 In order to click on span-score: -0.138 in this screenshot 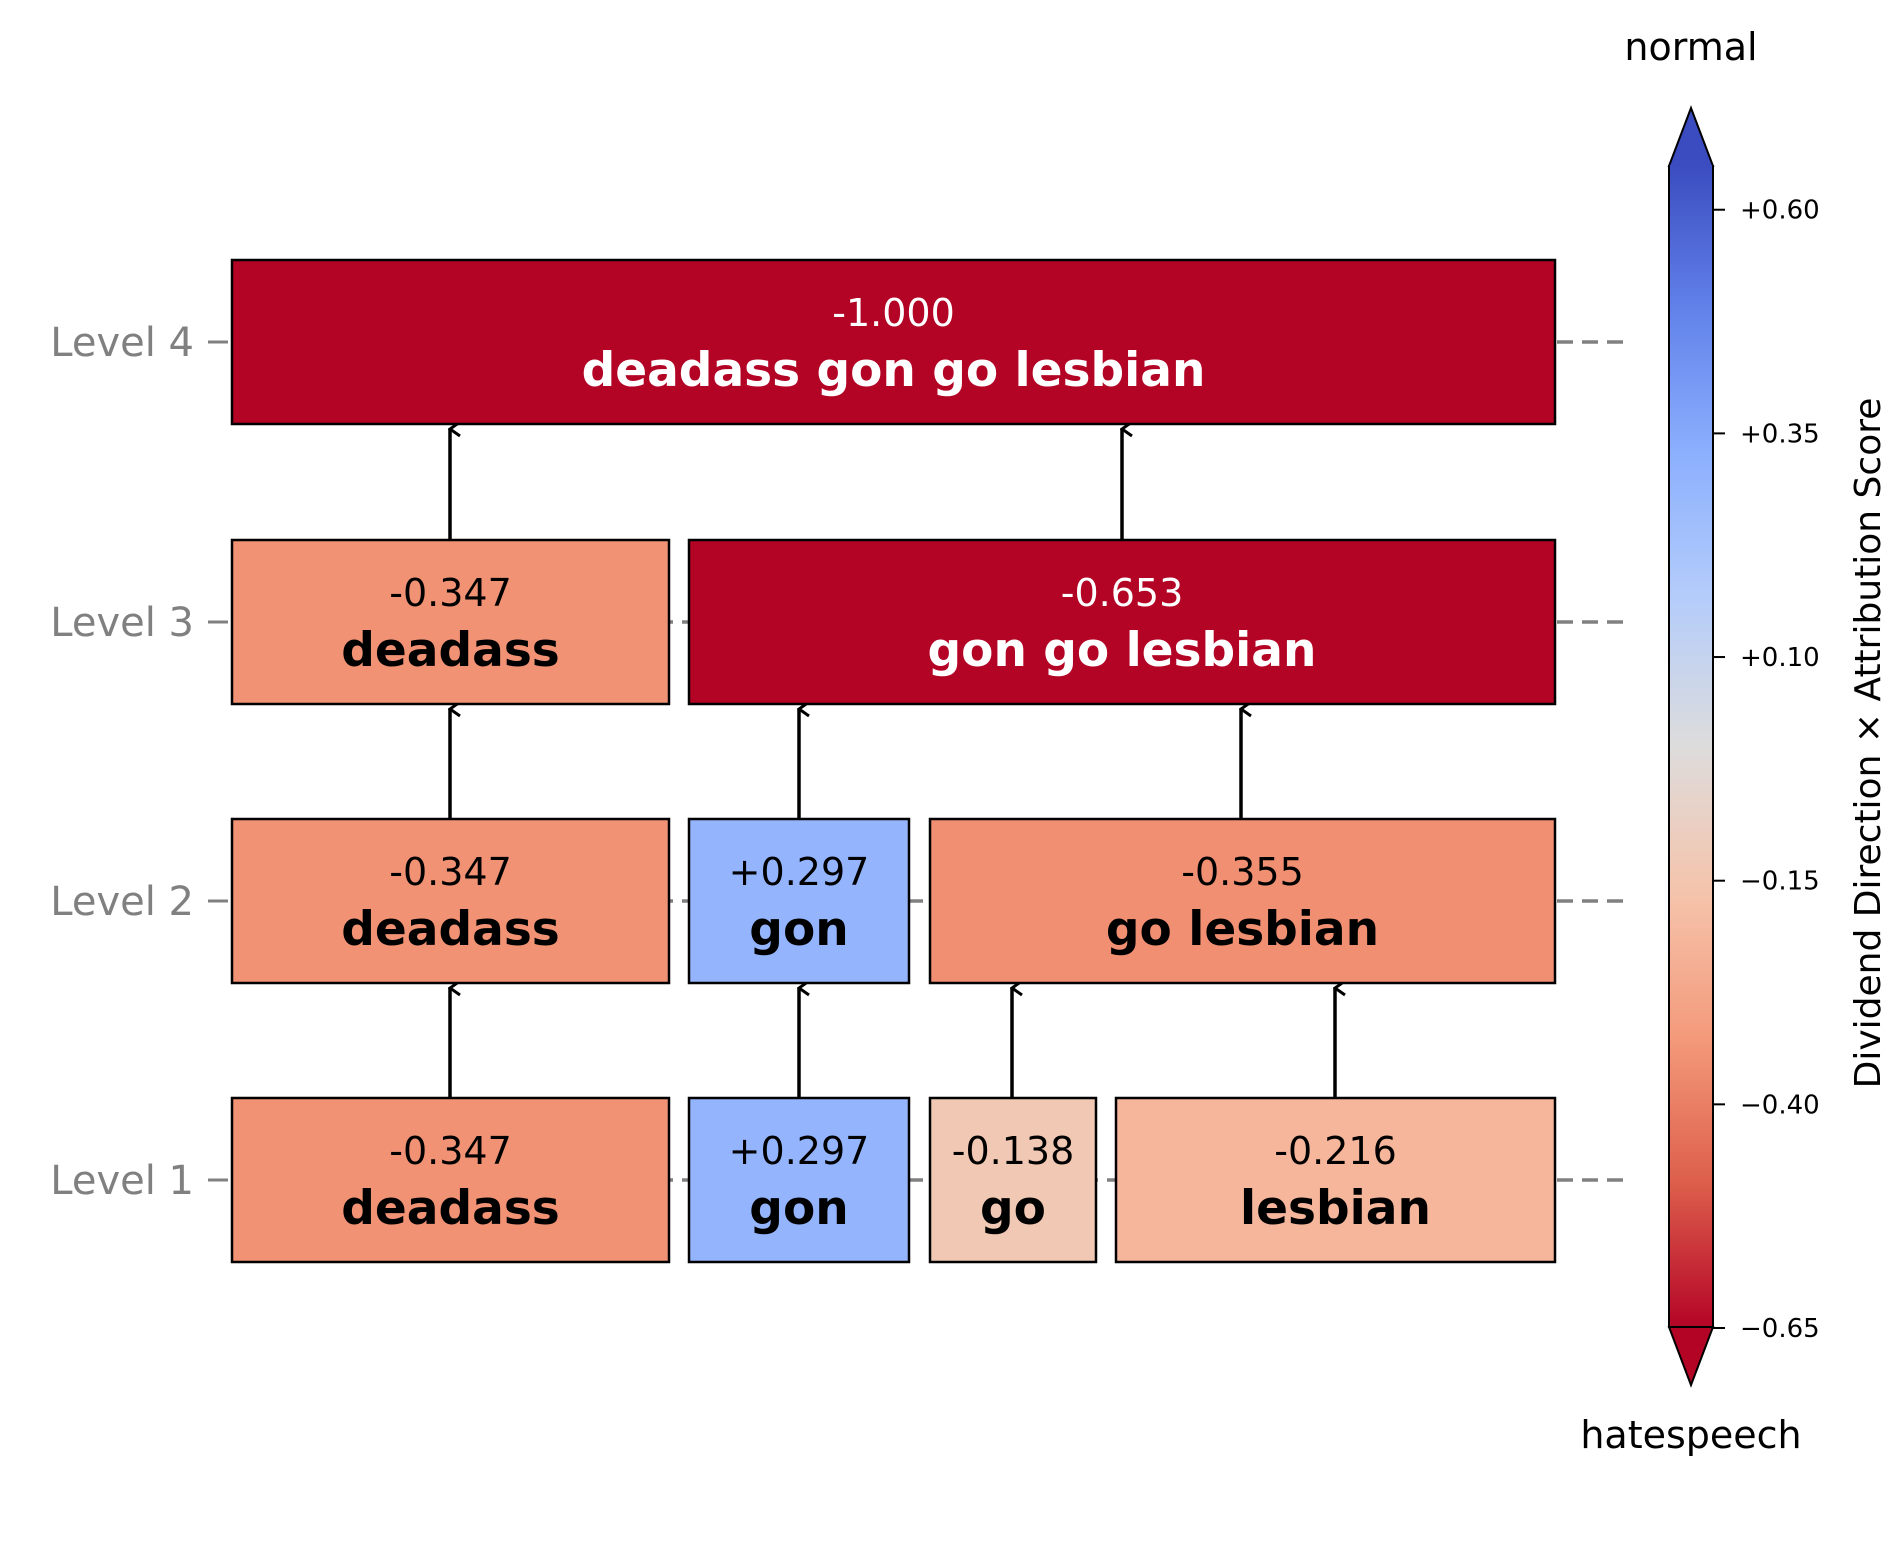, I will do `click(1013, 1151)`.